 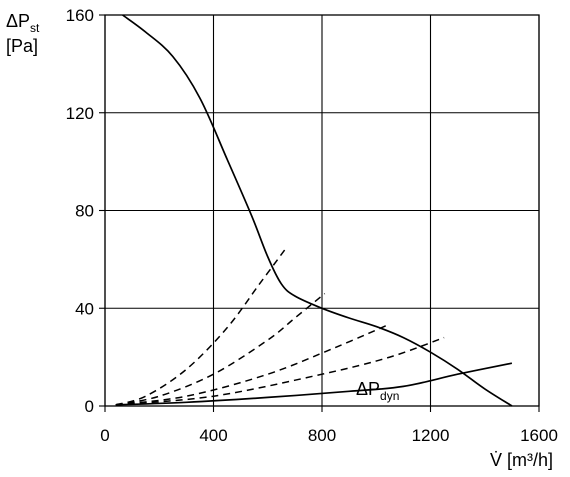 What do you see at coordinates (84, 308) in the screenshot?
I see `y-tick-label: 40` at bounding box center [84, 308].